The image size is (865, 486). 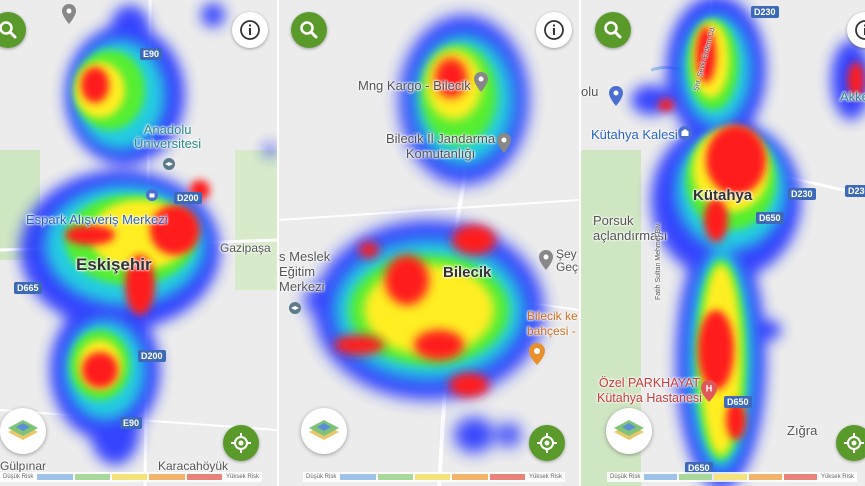 I want to click on school-label: s Meslek Eğitim Merkezi, so click(x=305, y=271).